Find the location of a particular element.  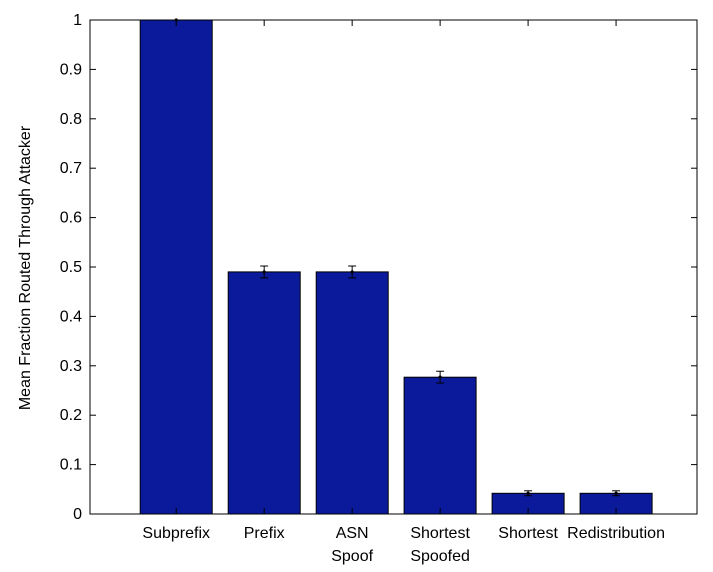

y-tick-label: 0.8 is located at coordinates (71, 119).